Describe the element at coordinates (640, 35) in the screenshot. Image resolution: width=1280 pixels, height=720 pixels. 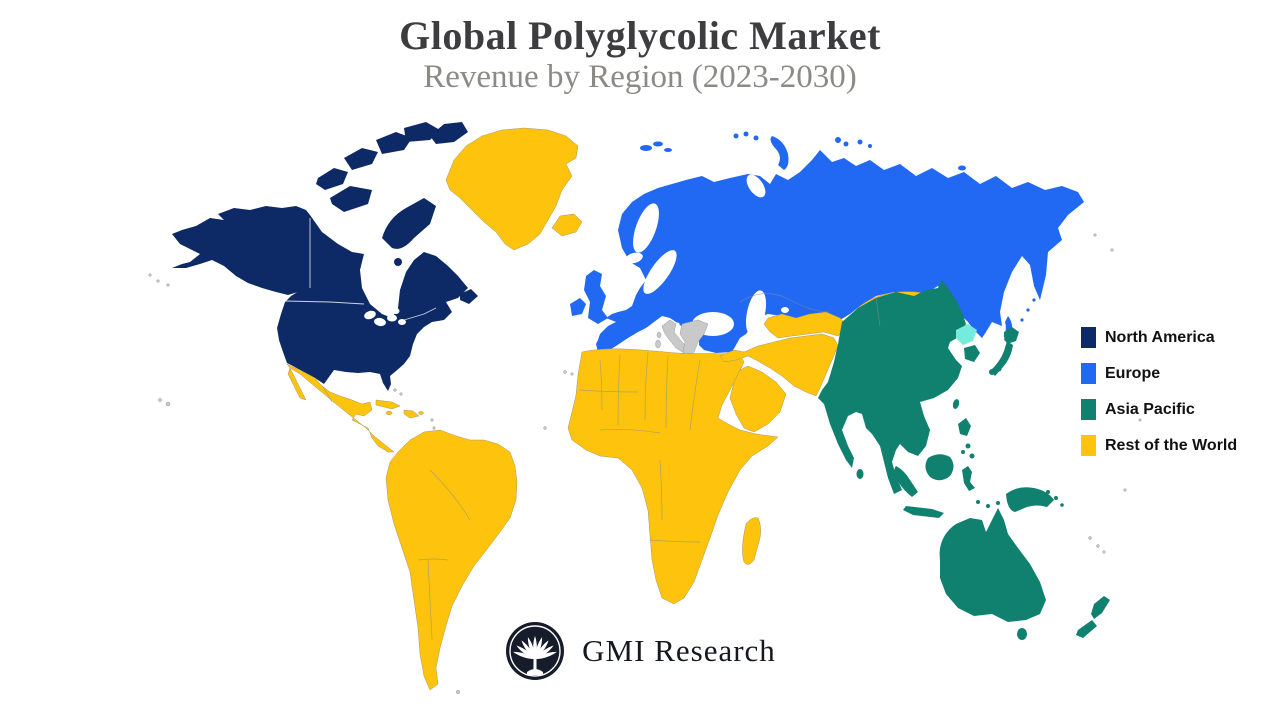
I see `page-title: Global Polyglycolic Market` at that location.